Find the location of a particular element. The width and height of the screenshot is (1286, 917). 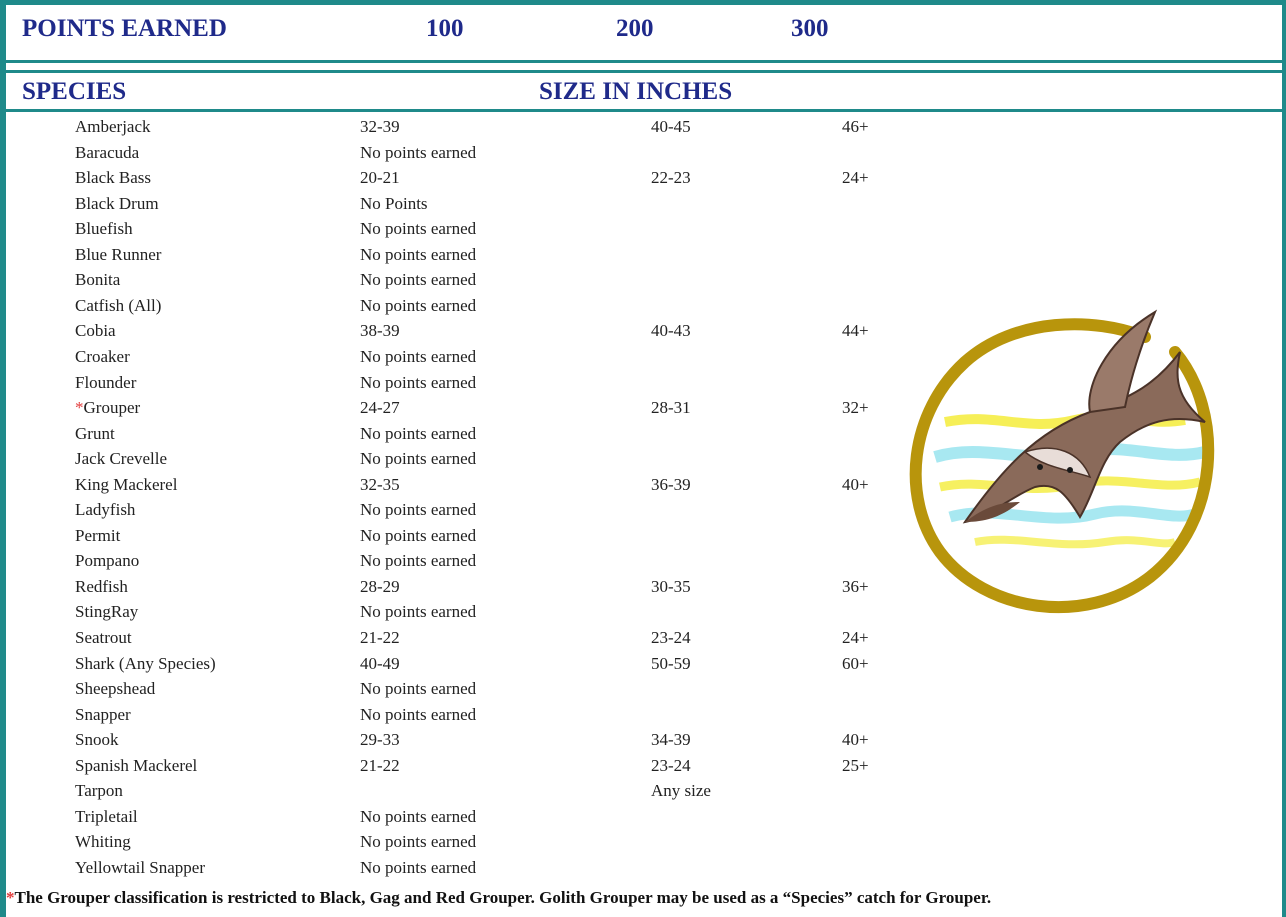

table-row: Yellowtail Snapper No points earned is located at coordinates (643, 870).